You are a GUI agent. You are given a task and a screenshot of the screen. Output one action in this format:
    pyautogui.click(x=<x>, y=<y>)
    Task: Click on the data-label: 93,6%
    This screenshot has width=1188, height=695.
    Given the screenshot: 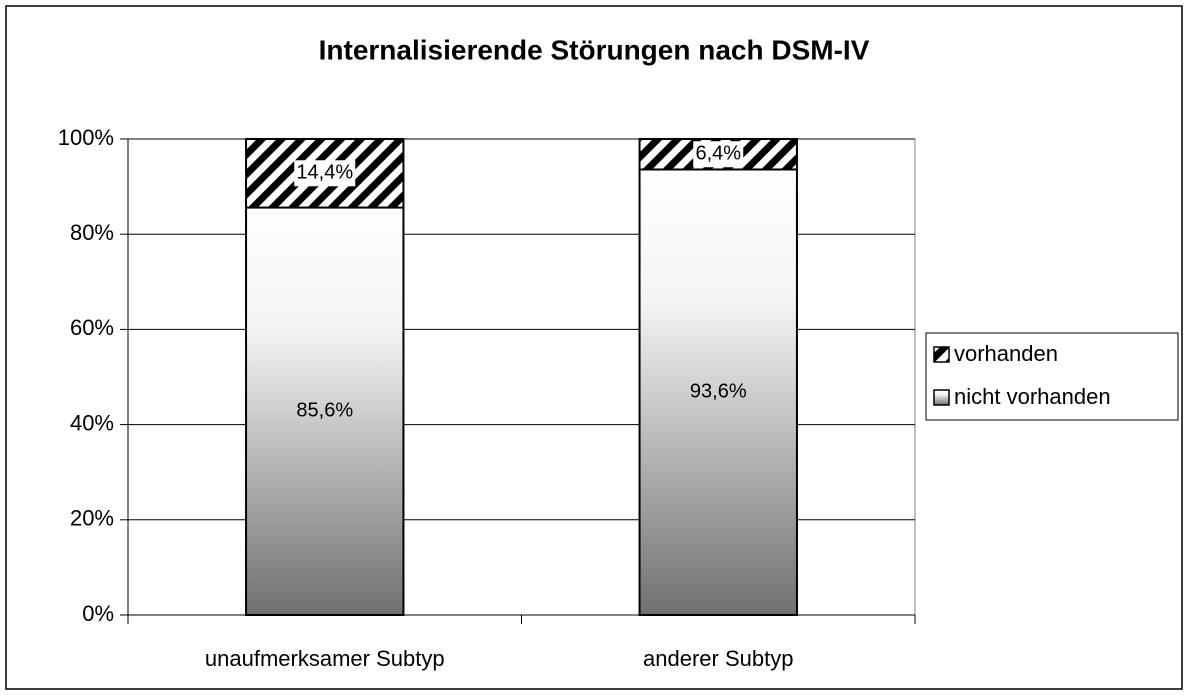 What is the action you would take?
    pyautogui.click(x=718, y=392)
    